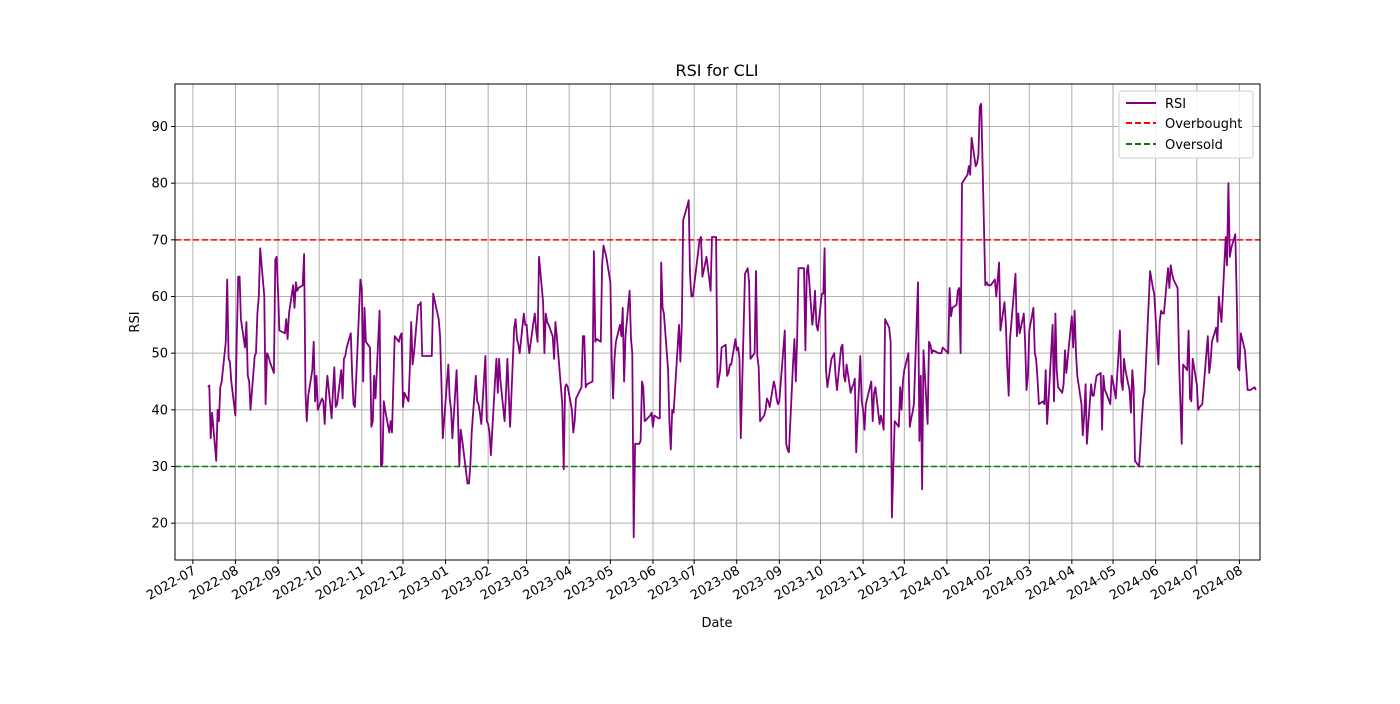 Image resolution: width=1400 pixels, height=704 pixels. Describe the element at coordinates (159, 524) in the screenshot. I see `y-tick-label: 20` at that location.